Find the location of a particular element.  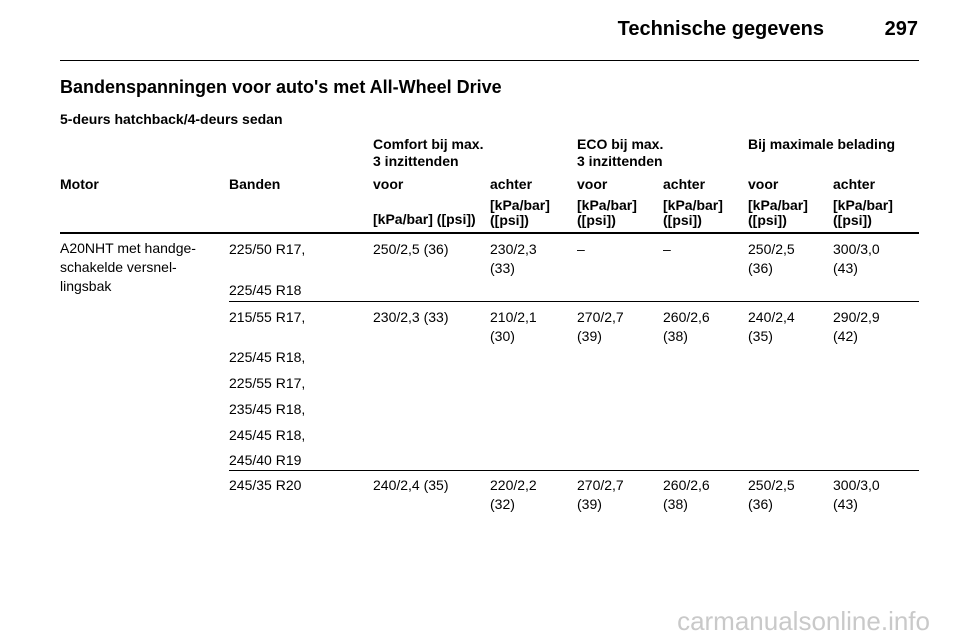

header-divider is located at coordinates (489, 60).